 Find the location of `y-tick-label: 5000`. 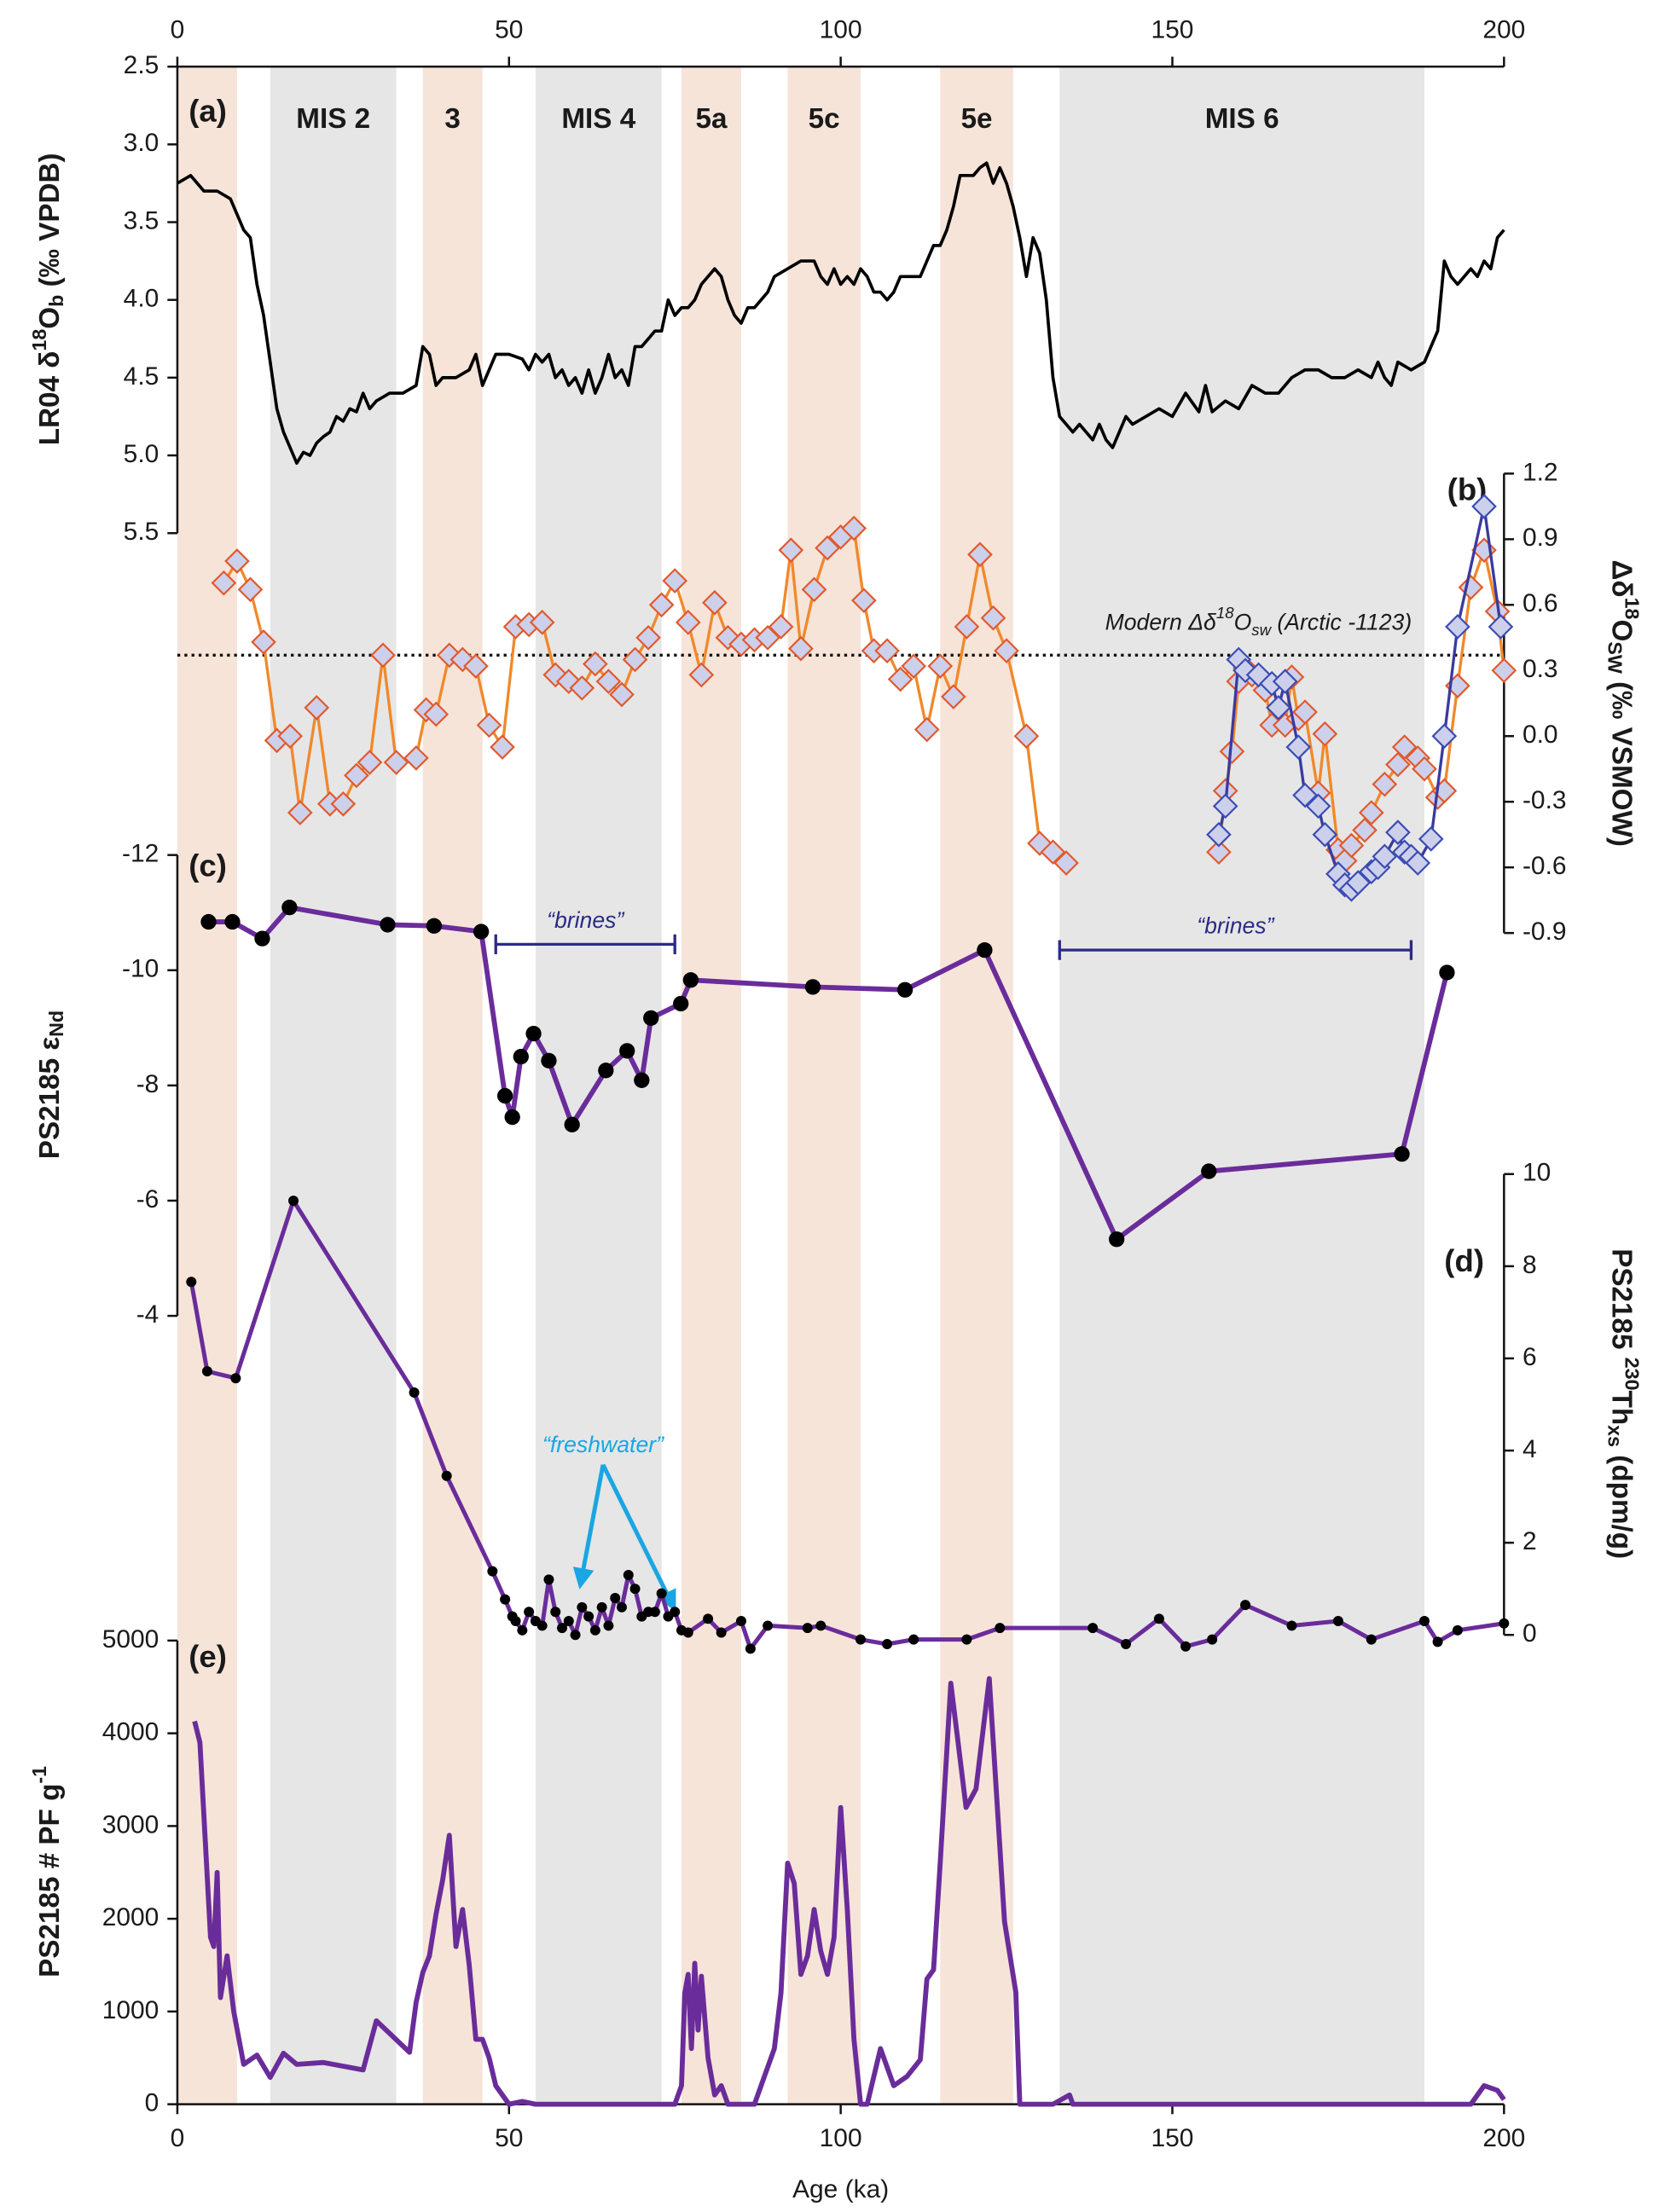

y-tick-label: 5000 is located at coordinates (131, 1639).